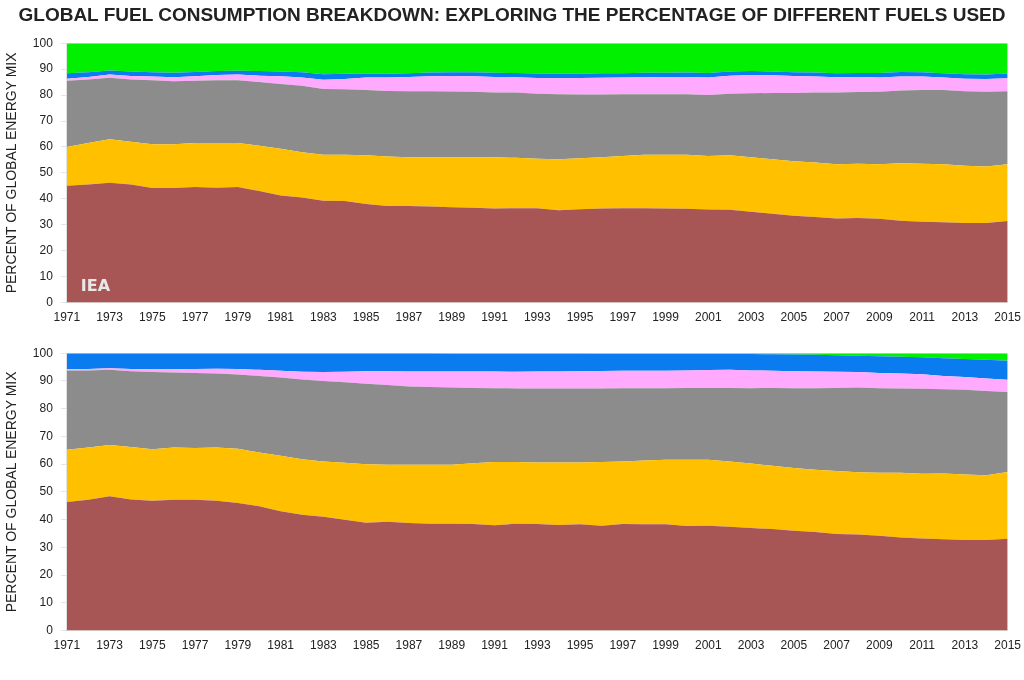 The image size is (1024, 680). I want to click on chart-title: GLOBAL FUEL CONSUMPTION BREAKDOWN: EXPLORING THE PERCENTAGE OF DIFFERENT FUELS USED, so click(512, 15).